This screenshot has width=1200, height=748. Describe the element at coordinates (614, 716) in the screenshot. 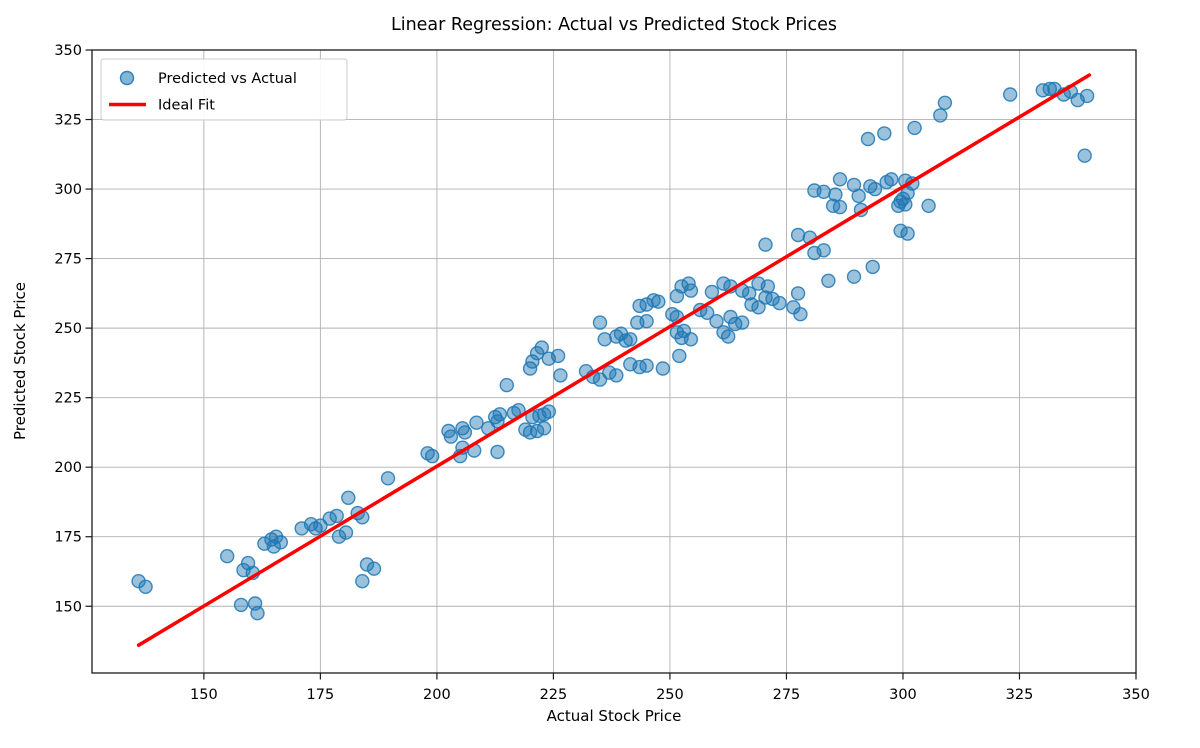

I see `x-axis-label: Actual Stock Price` at that location.